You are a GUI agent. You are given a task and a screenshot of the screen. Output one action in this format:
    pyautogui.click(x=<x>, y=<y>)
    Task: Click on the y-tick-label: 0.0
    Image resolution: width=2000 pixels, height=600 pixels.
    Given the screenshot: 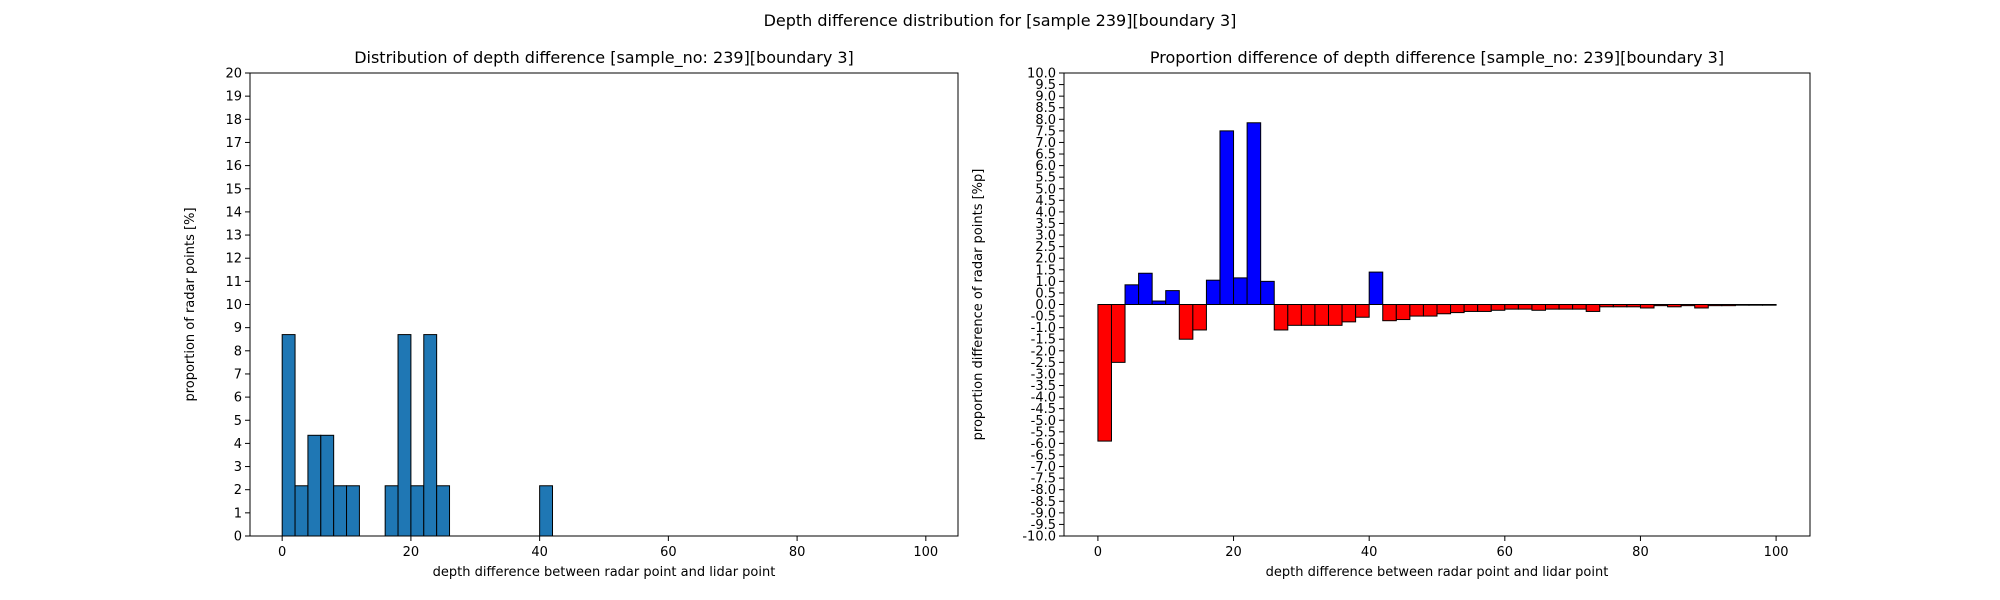 What is the action you would take?
    pyautogui.click(x=1045, y=305)
    